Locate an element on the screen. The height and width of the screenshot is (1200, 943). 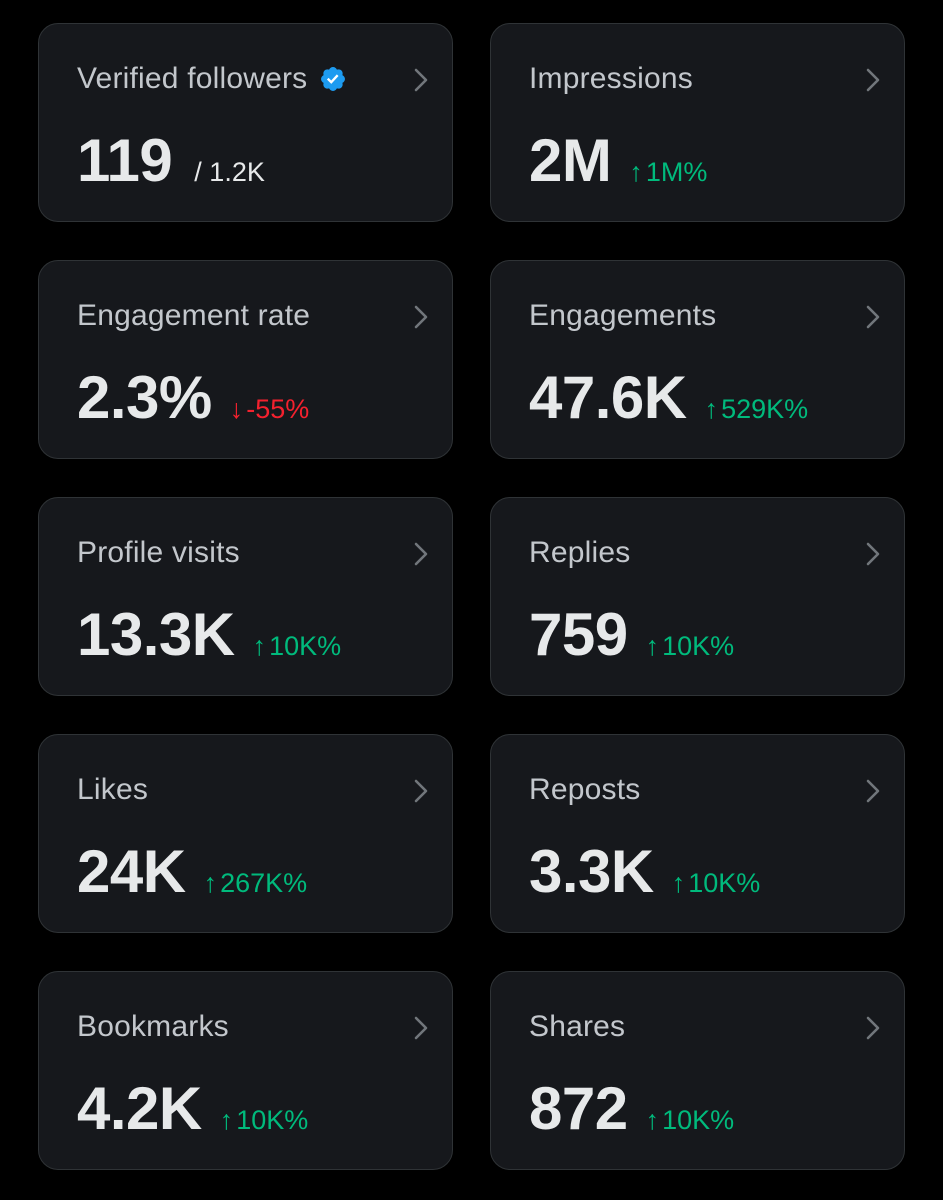
metric-value-row: 872 ↑ 10K% is located at coordinates (631, 1108).